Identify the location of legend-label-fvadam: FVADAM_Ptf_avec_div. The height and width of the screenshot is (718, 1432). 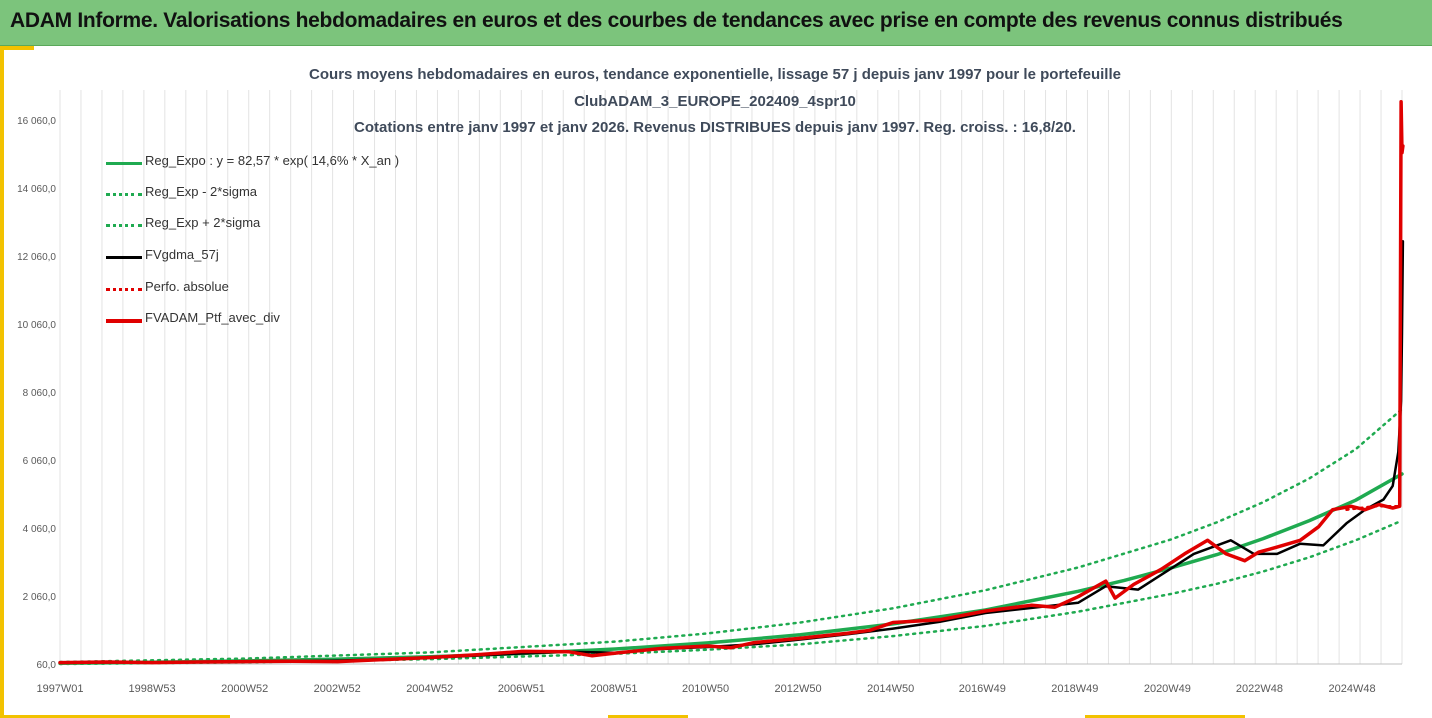
(212, 317).